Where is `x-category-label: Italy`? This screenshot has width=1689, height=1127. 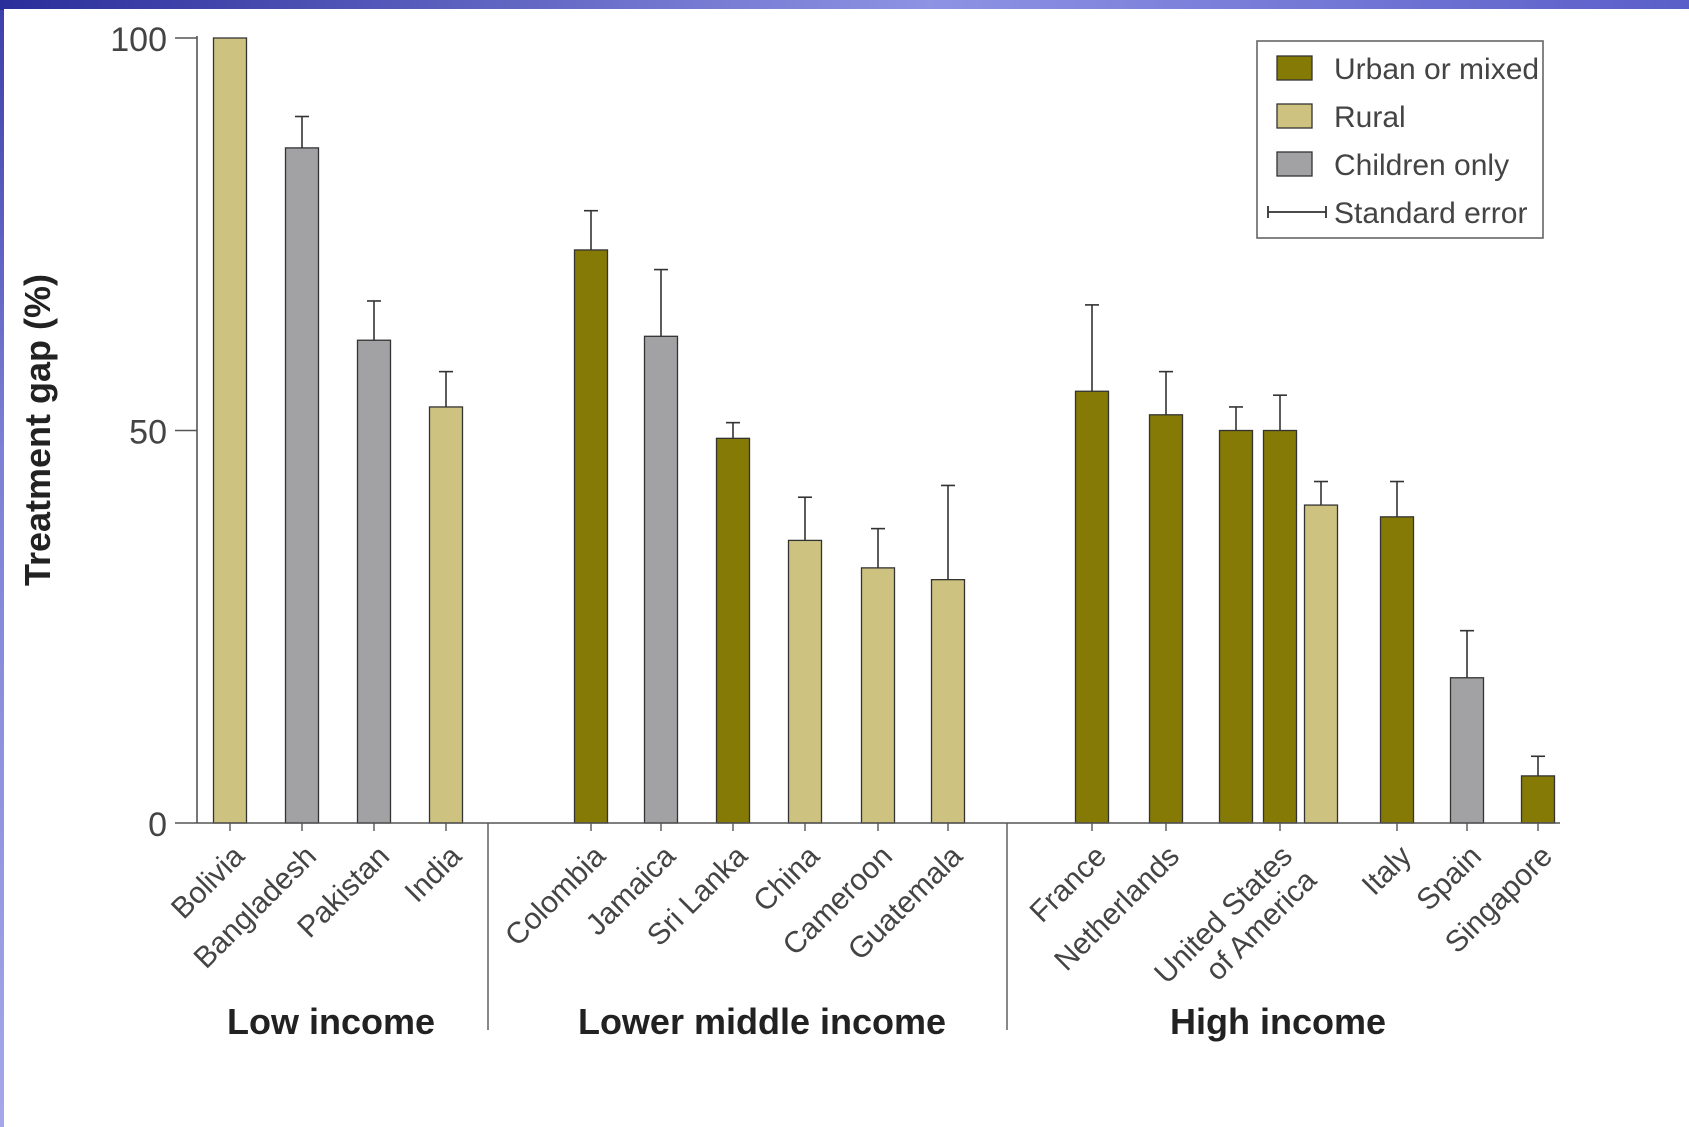 x-category-label: Italy is located at coordinates (1387, 871).